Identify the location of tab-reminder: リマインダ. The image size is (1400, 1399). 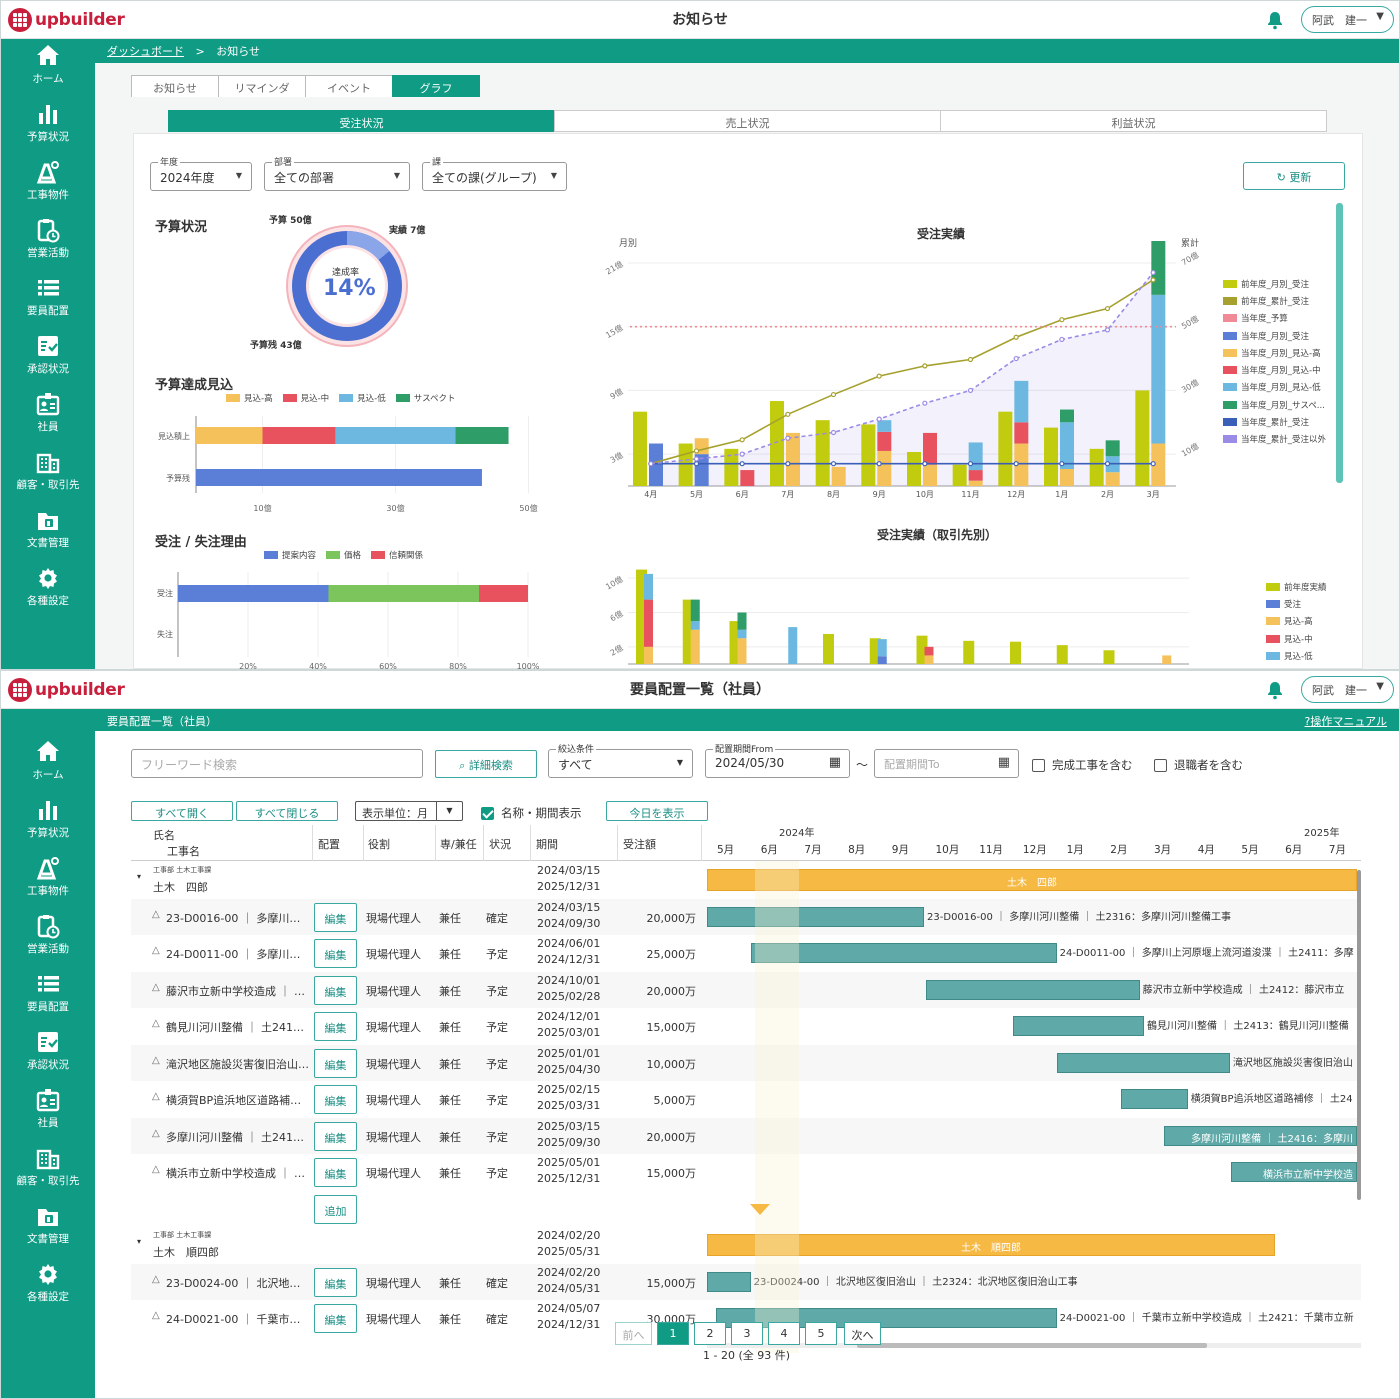
(262, 86).